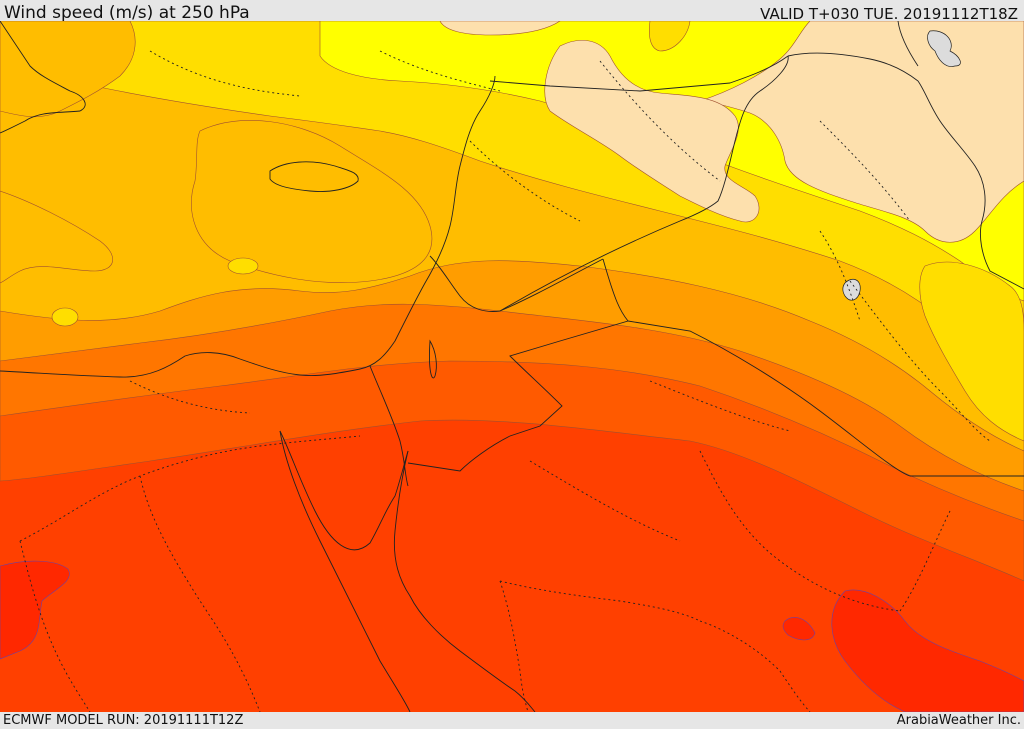  Describe the element at coordinates (889, 14) in the screenshot. I see `valid-time: VALID T+030 TUE. 20191112T18Z` at that location.